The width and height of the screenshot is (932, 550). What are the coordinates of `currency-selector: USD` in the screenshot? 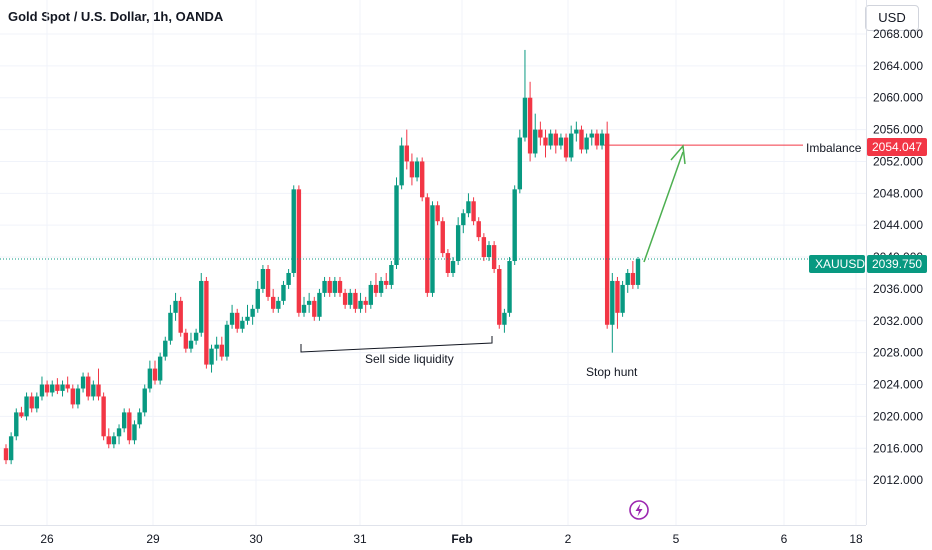 It's located at (892, 18).